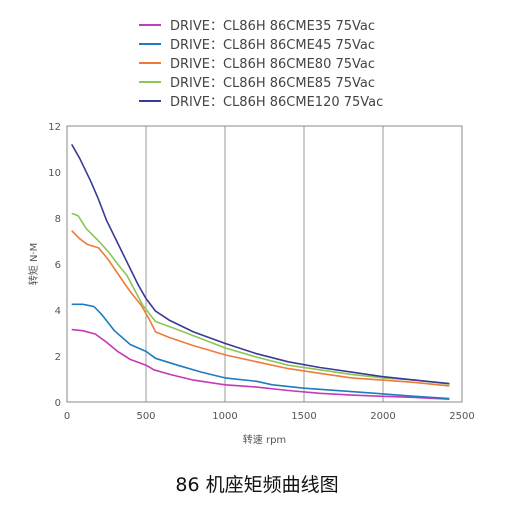 This screenshot has height=531, width=514. Describe the element at coordinates (33, 264) in the screenshot. I see `y-axis-label: 转矩 N·M` at that location.